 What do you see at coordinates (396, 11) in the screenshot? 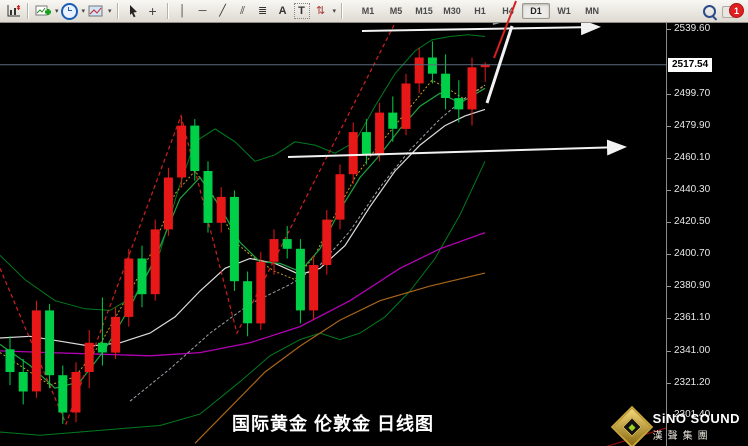
I see `tf-m5: M5` at bounding box center [396, 11].